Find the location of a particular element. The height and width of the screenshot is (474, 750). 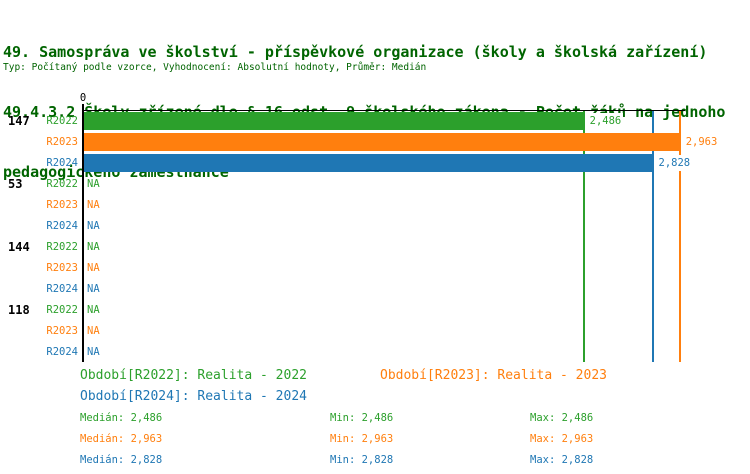

bar-value-label: 2,963 is located at coordinates (701, 142).